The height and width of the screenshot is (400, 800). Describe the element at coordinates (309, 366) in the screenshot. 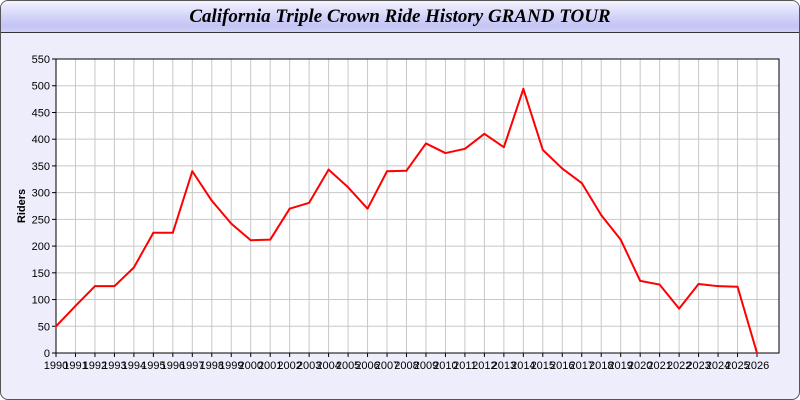

I see `x-tick-label: 2003` at that location.